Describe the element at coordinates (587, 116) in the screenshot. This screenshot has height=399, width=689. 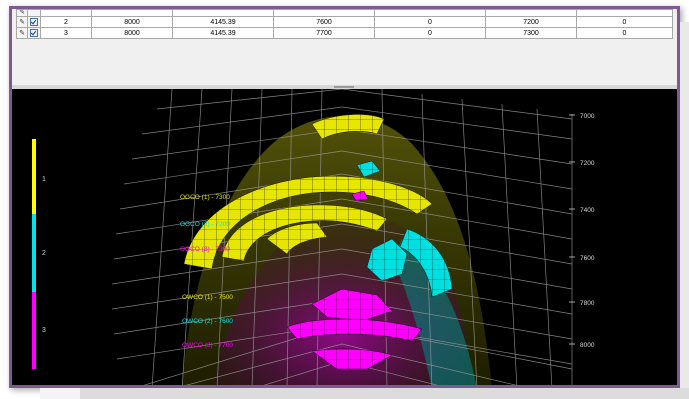
I see `depth-tick-label: 7000` at that location.